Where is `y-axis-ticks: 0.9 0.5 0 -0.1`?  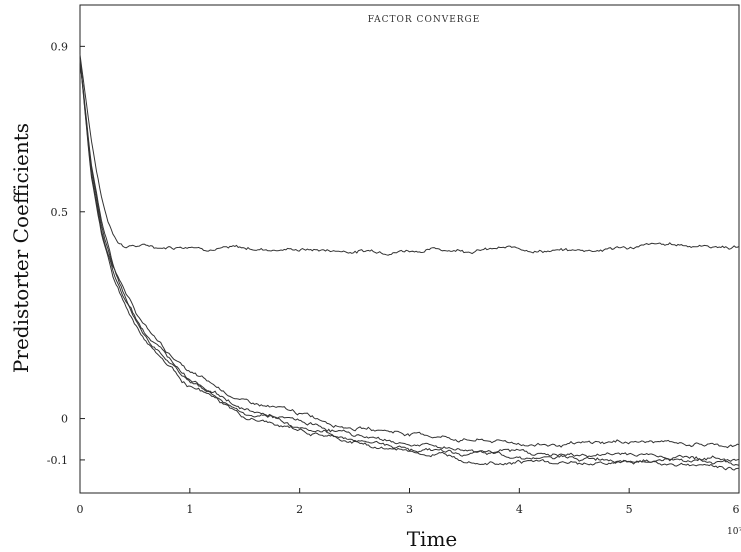
y-axis-ticks: 0.9 0.5 0 -0.1 is located at coordinates (66, 253).